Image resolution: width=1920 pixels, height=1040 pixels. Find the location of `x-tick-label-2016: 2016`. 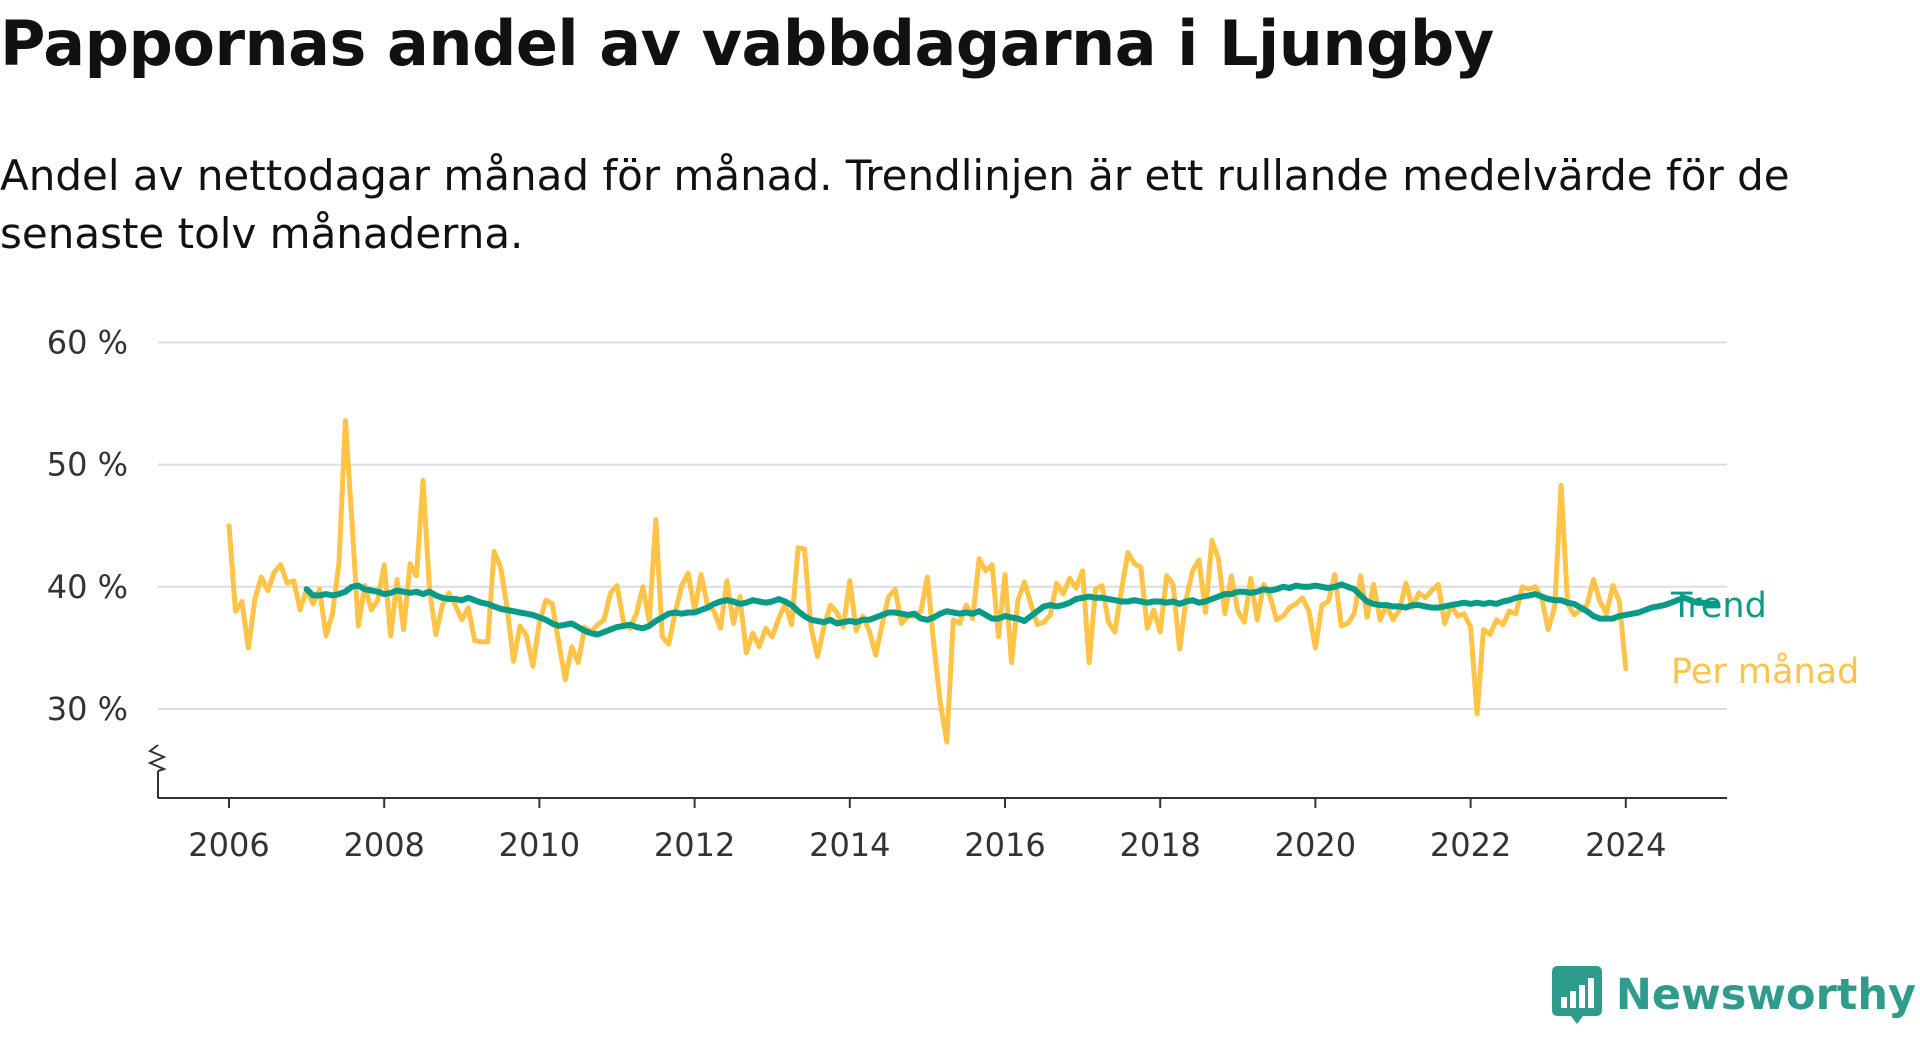

x-tick-label-2016: 2016 is located at coordinates (1004, 845).